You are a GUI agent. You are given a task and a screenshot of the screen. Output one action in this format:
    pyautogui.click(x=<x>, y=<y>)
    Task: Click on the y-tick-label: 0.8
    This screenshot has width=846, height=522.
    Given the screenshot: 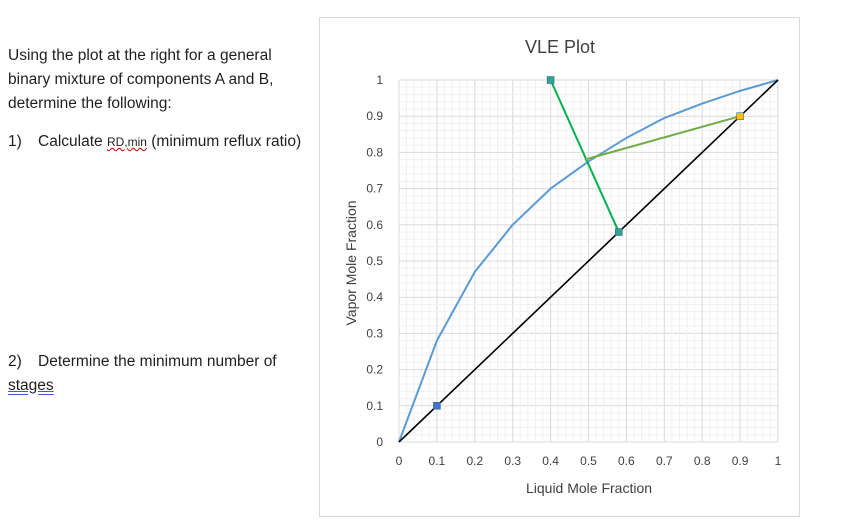 What is the action you would take?
    pyautogui.click(x=374, y=152)
    